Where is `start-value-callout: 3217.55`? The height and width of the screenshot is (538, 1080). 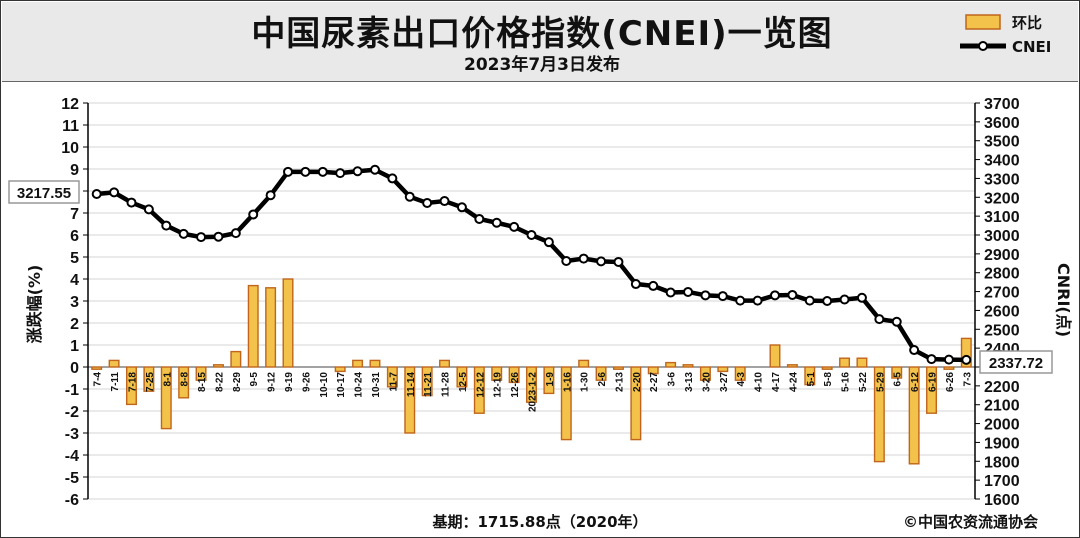
start-value-callout: 3217.55 is located at coordinates (44, 192).